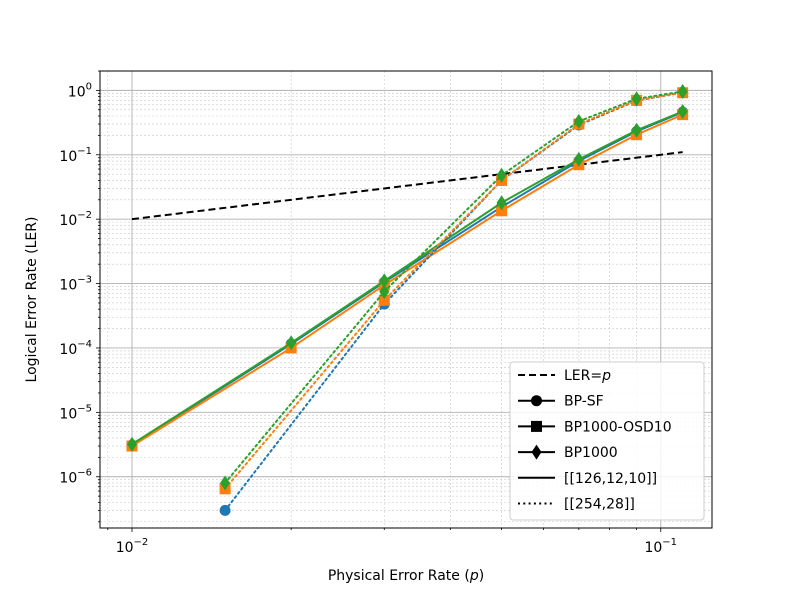 This screenshot has height=594, width=793. I want to click on y-tick-exponent: −3, so click(84, 280).